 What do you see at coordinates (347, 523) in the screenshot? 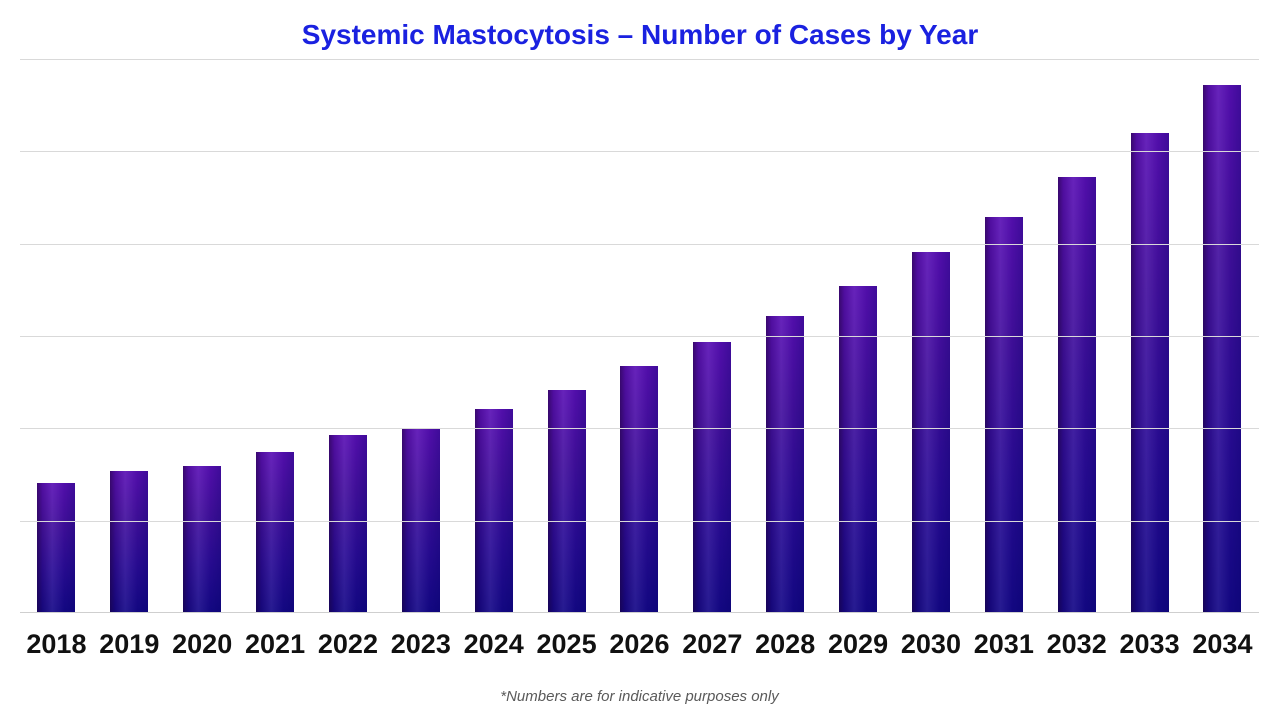
I see `bar-2022` at bounding box center [347, 523].